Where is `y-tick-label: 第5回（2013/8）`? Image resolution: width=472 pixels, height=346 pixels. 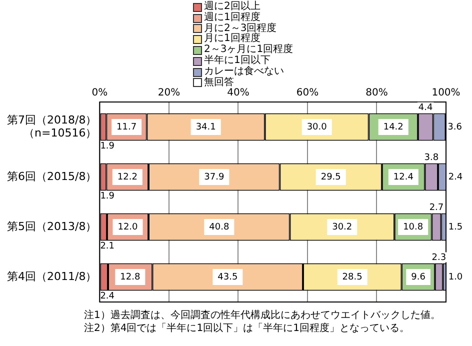
y-tick-label: 第5回（2013/8） is located at coordinates (51, 226).